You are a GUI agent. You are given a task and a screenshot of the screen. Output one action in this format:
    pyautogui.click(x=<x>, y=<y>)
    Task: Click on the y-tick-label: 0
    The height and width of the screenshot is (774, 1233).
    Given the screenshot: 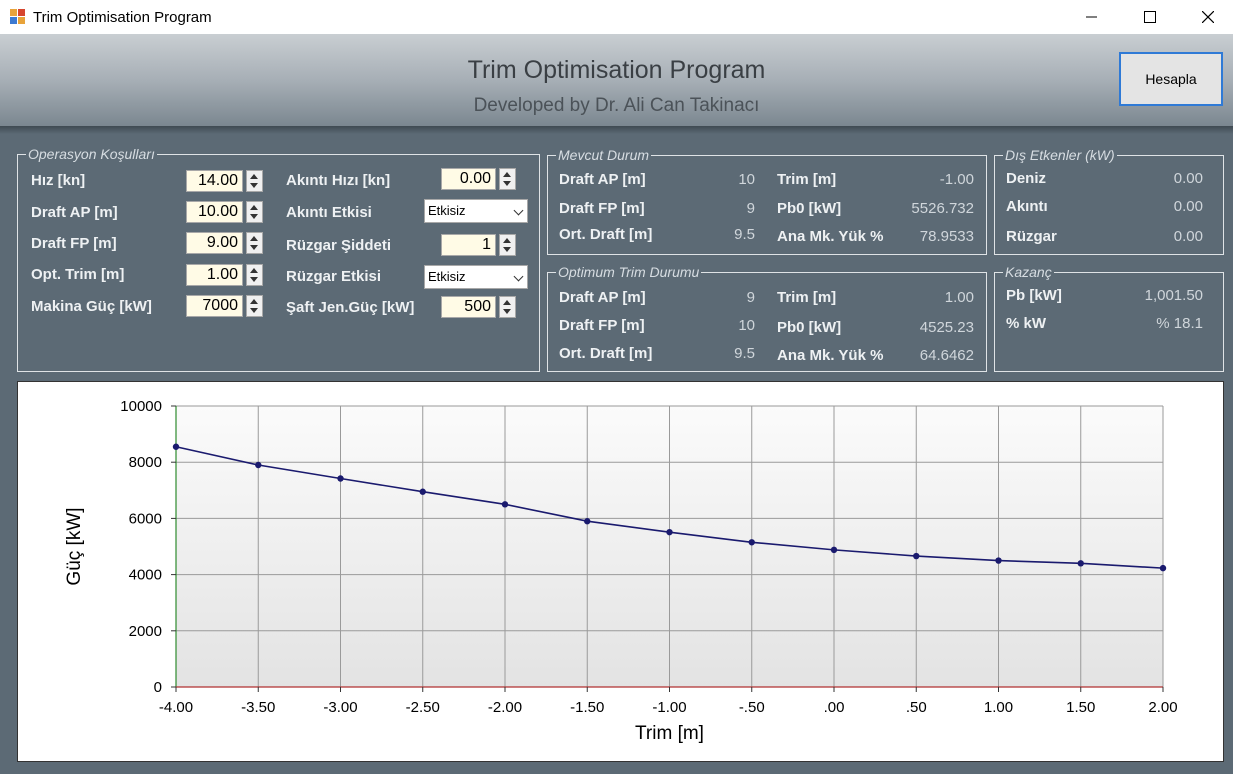 What is the action you would take?
    pyautogui.click(x=158, y=687)
    